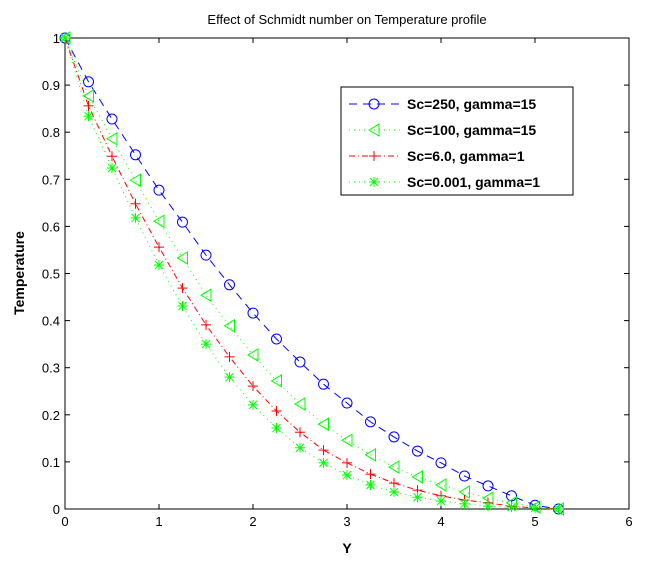 This screenshot has height=567, width=647. I want to click on legend-item: Sc=6.0, gamma=1, so click(437, 156).